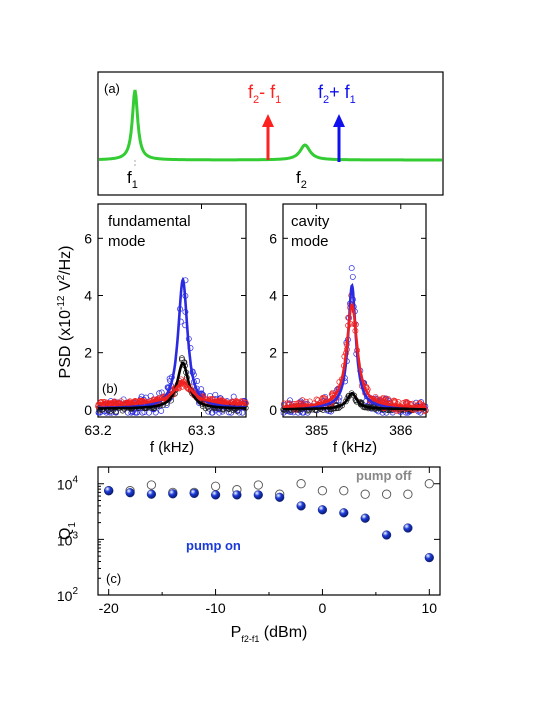  What do you see at coordinates (201, 430) in the screenshot?
I see `xtick-label: 63.3` at bounding box center [201, 430].